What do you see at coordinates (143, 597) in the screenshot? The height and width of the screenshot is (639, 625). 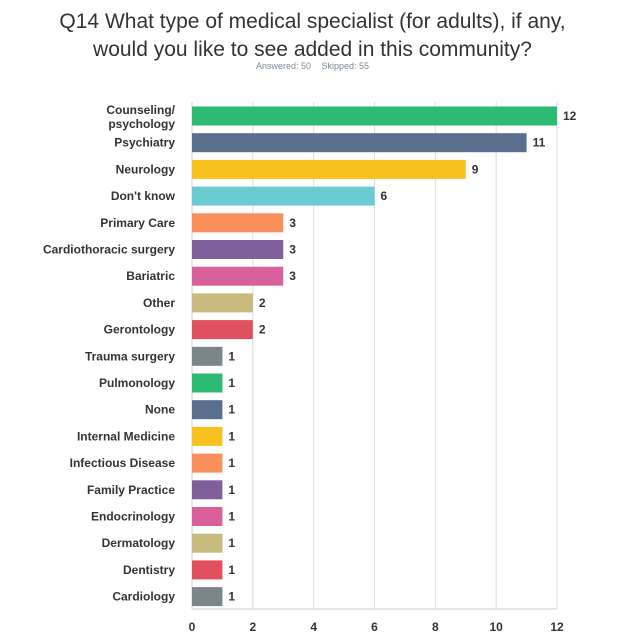 I see `category-label: Cardiology` at bounding box center [143, 597].